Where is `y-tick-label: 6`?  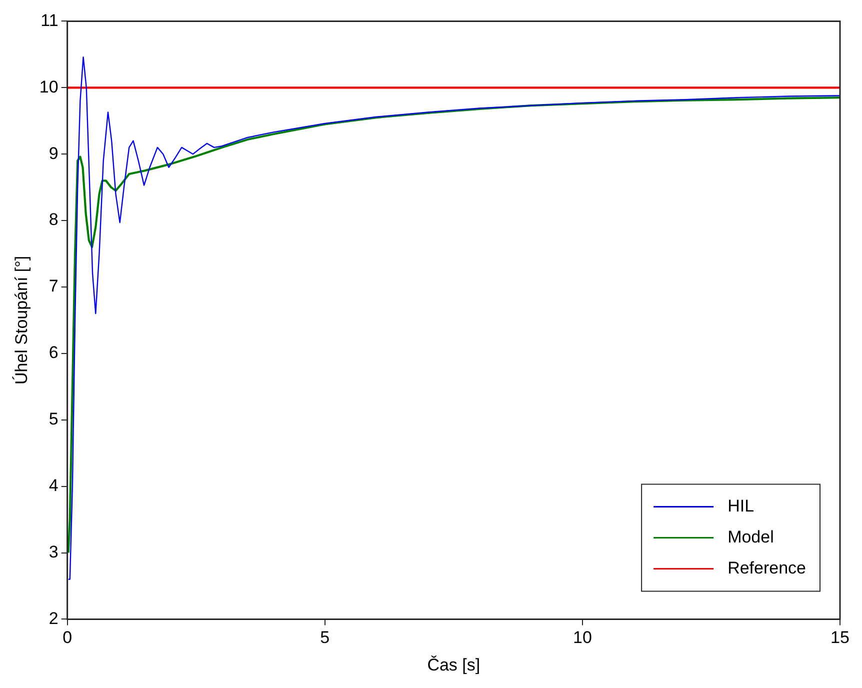 y-tick-label: 6 is located at coordinates (53, 352).